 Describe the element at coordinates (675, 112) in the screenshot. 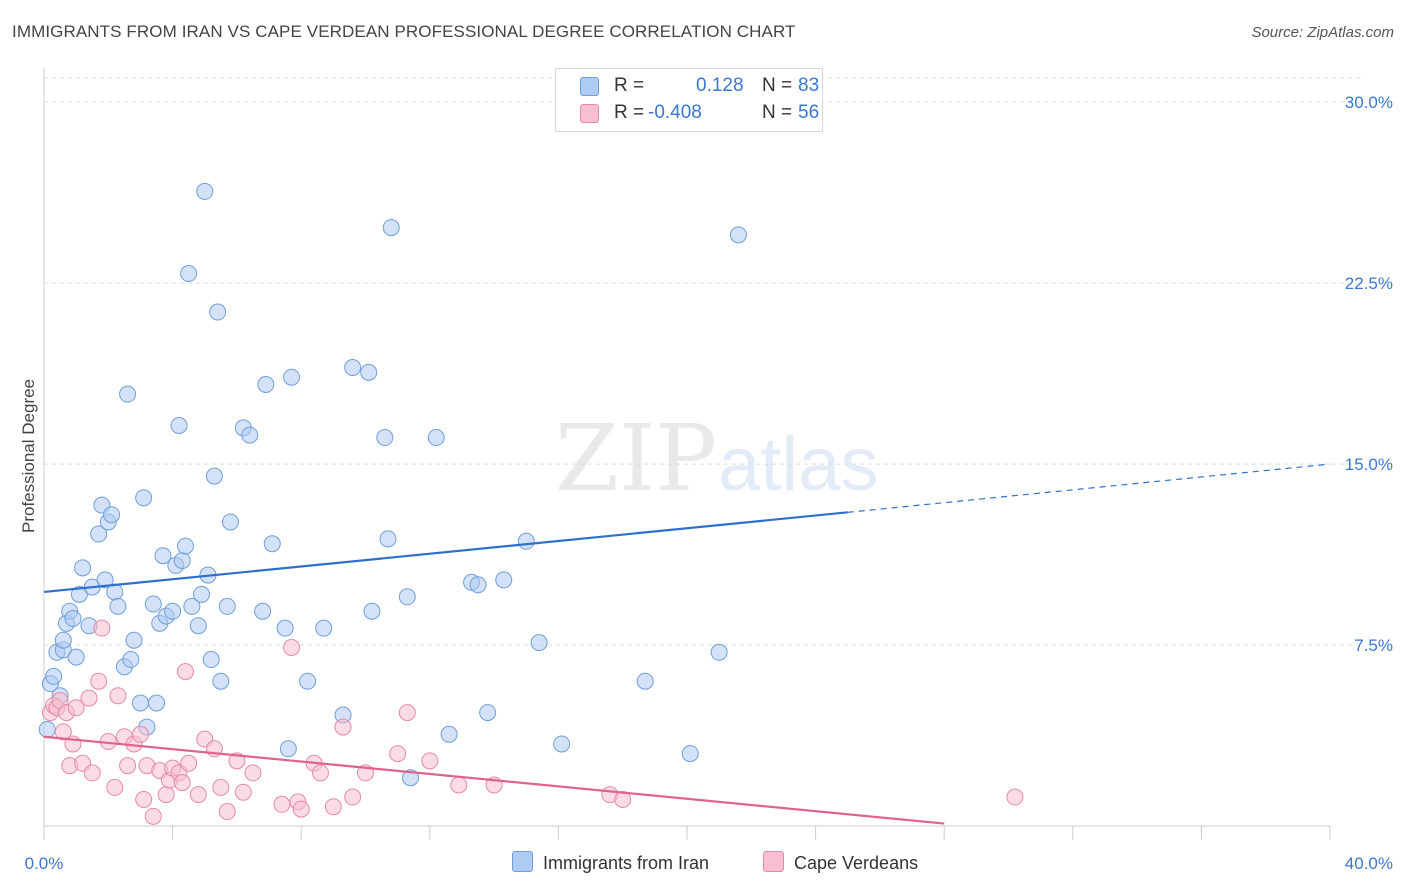

I see `legend-r-value-cape: -0.408` at that location.